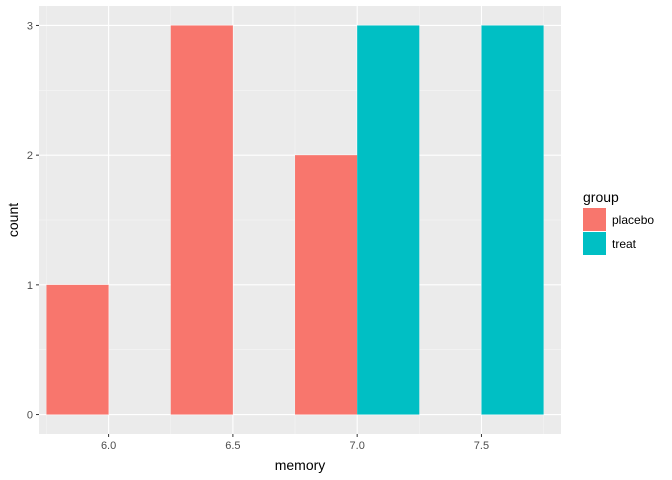 This screenshot has height=480, width=672. I want to click on legend-label-treat: treat, so click(624, 244).